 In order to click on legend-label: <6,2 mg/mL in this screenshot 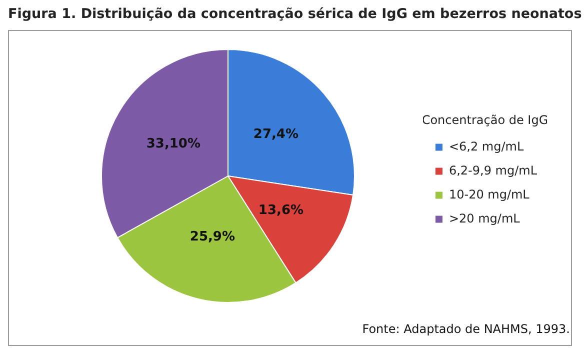, I will do `click(486, 146)`.